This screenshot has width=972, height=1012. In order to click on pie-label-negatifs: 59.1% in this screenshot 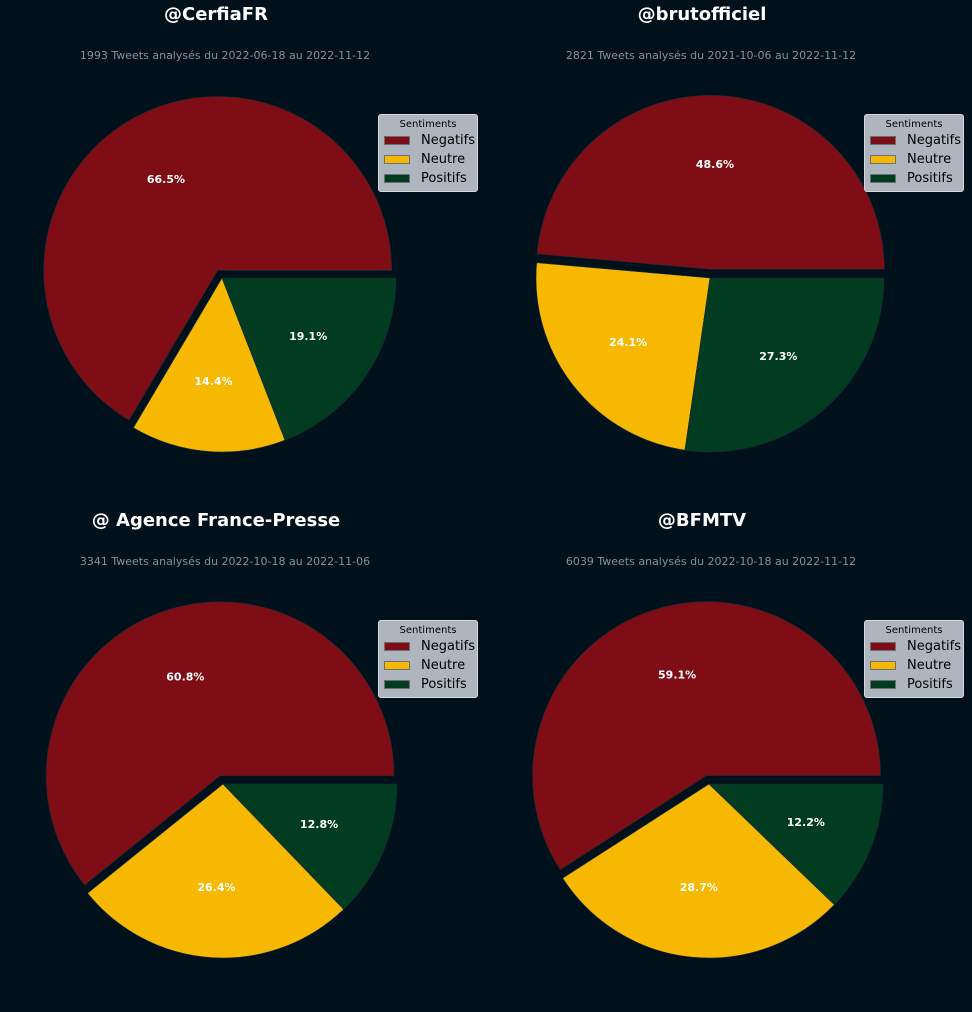, I will do `click(677, 674)`.